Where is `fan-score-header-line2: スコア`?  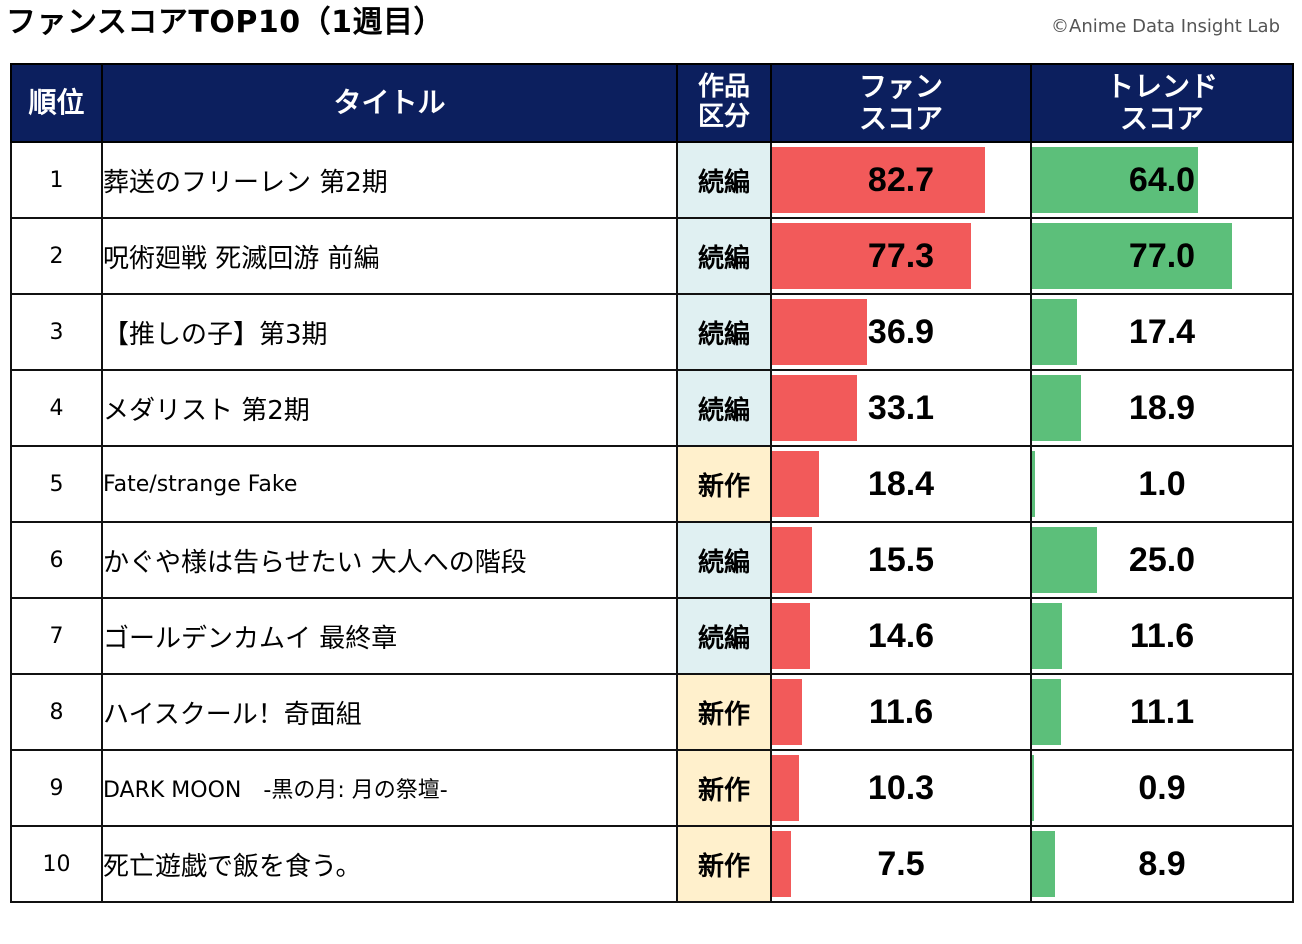
fan-score-header-line2: スコア is located at coordinates (900, 118).